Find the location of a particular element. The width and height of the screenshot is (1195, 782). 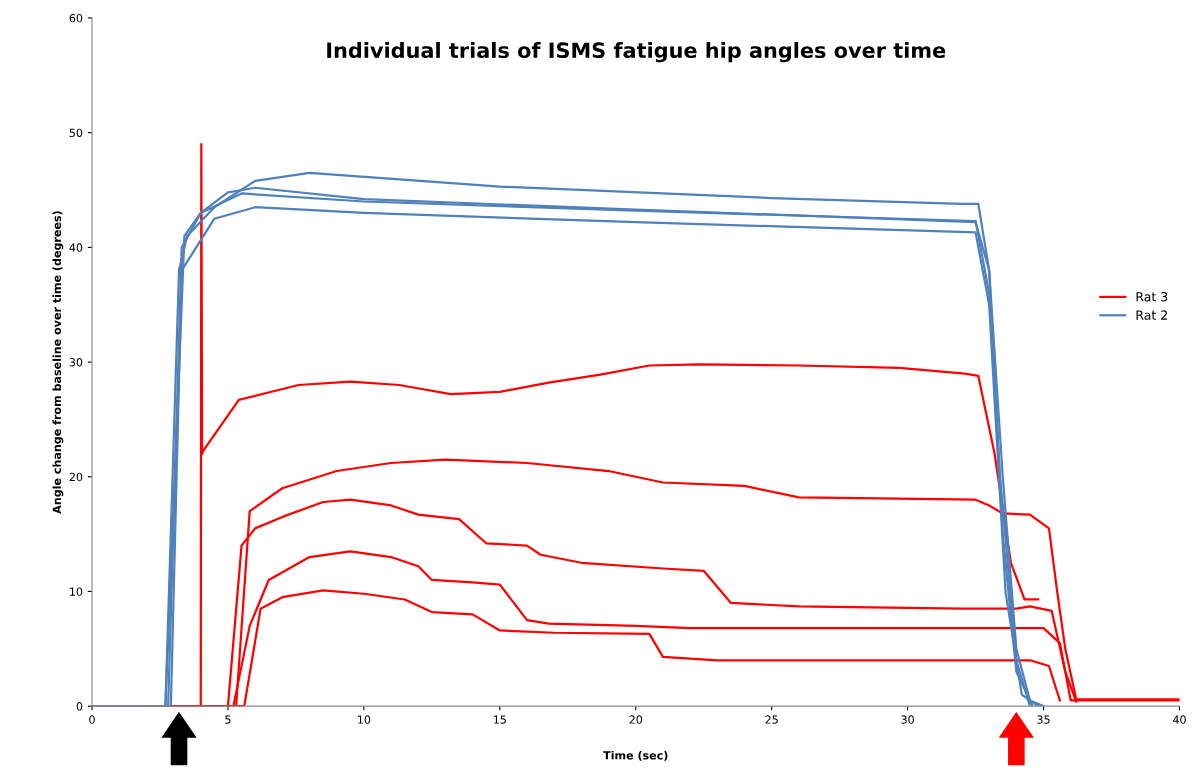

y-tick-label: 10 is located at coordinates (76, 591).